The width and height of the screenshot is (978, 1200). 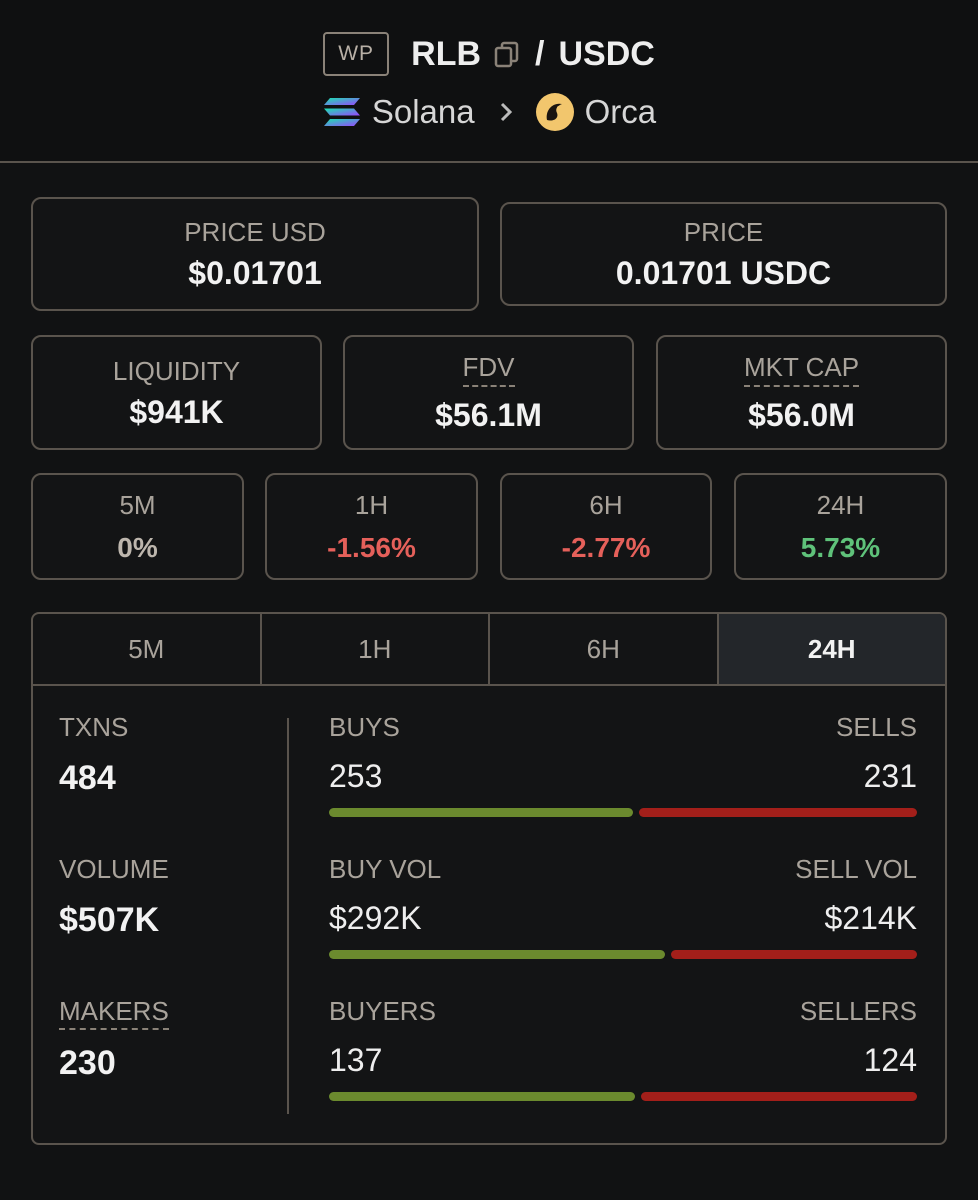 I want to click on tab-1h: 1H, so click(x=376, y=649).